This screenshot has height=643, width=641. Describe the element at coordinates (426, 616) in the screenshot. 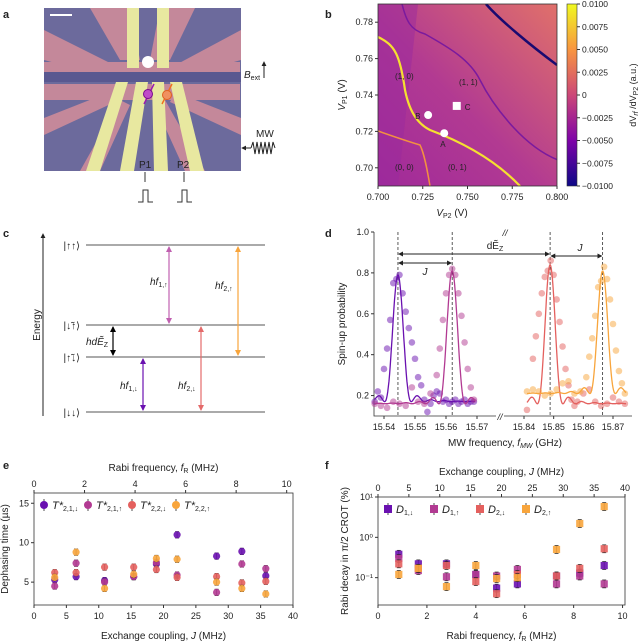

I see `x-tick-label: 2` at that location.